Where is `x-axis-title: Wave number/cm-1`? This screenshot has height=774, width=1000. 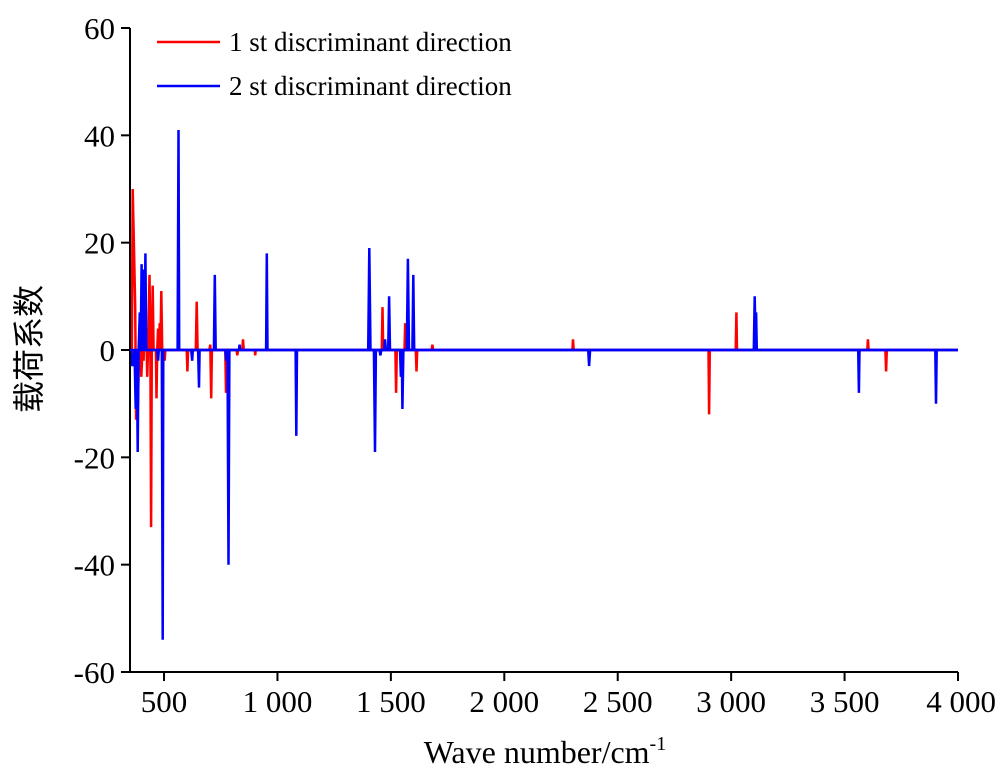 x-axis-title: Wave number/cm-1 is located at coordinates (545, 751).